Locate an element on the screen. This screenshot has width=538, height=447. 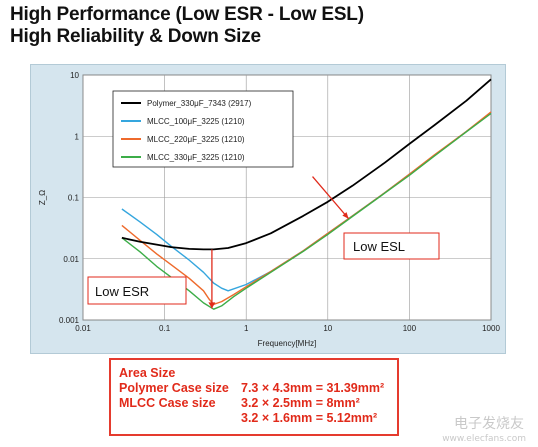
x-tick-label: 0.1 is located at coordinates (165, 328).